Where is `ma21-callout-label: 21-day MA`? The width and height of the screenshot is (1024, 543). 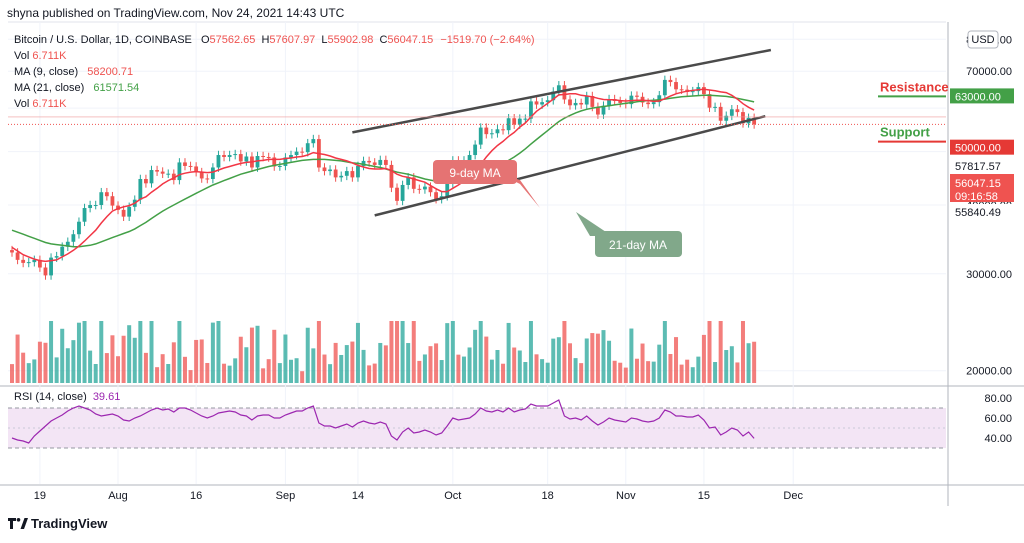 ma21-callout-label: 21-day MA is located at coordinates (638, 245).